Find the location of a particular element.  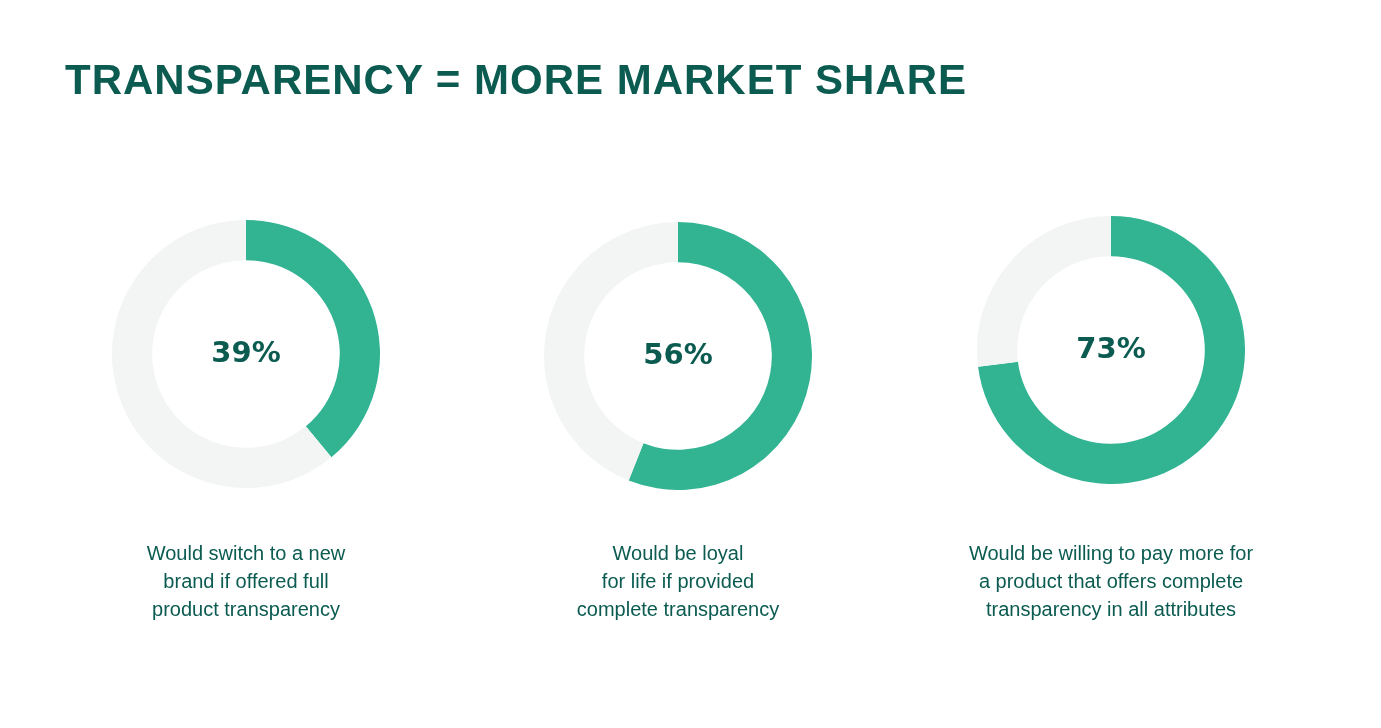

data-label: 39% is located at coordinates (246, 351).